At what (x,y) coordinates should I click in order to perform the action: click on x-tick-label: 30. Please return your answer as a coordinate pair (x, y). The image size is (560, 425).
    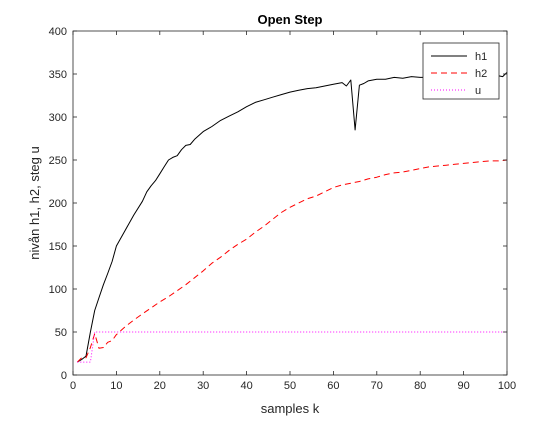
    Looking at the image, I should click on (203, 386).